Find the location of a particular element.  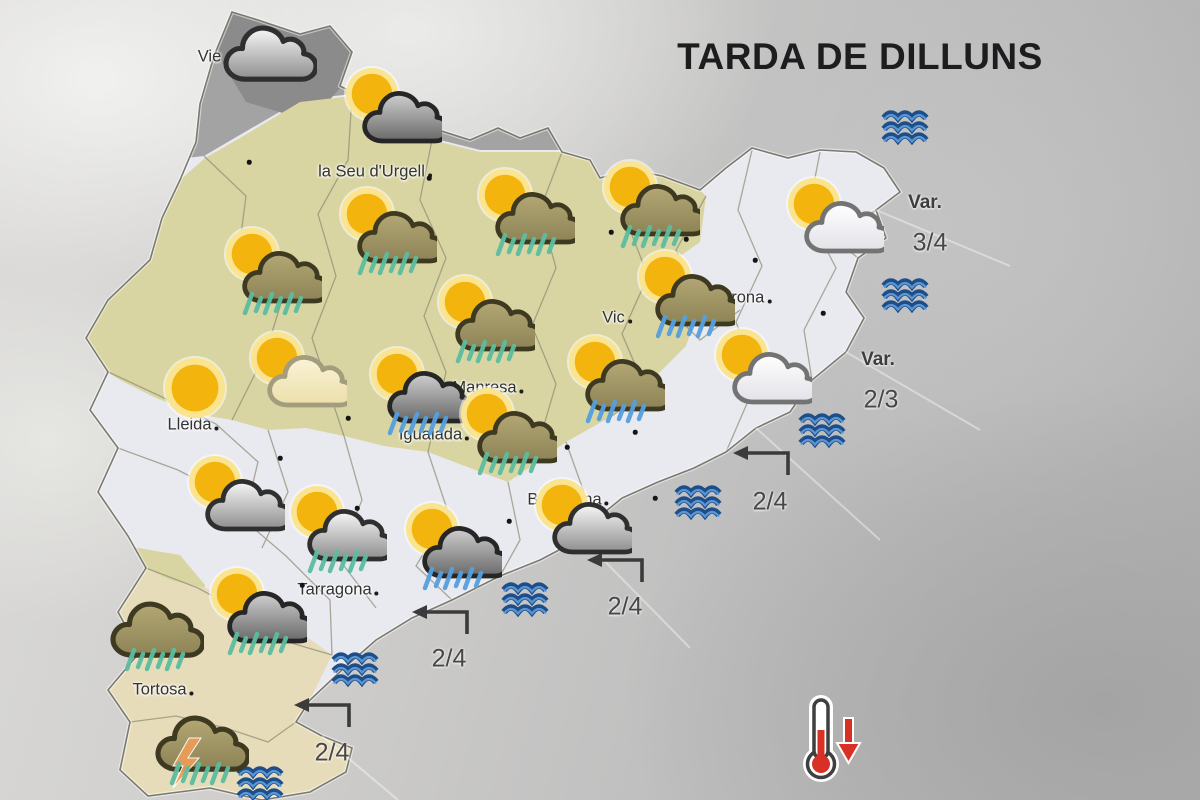

sea-state-label: 3/4 is located at coordinates (930, 242).